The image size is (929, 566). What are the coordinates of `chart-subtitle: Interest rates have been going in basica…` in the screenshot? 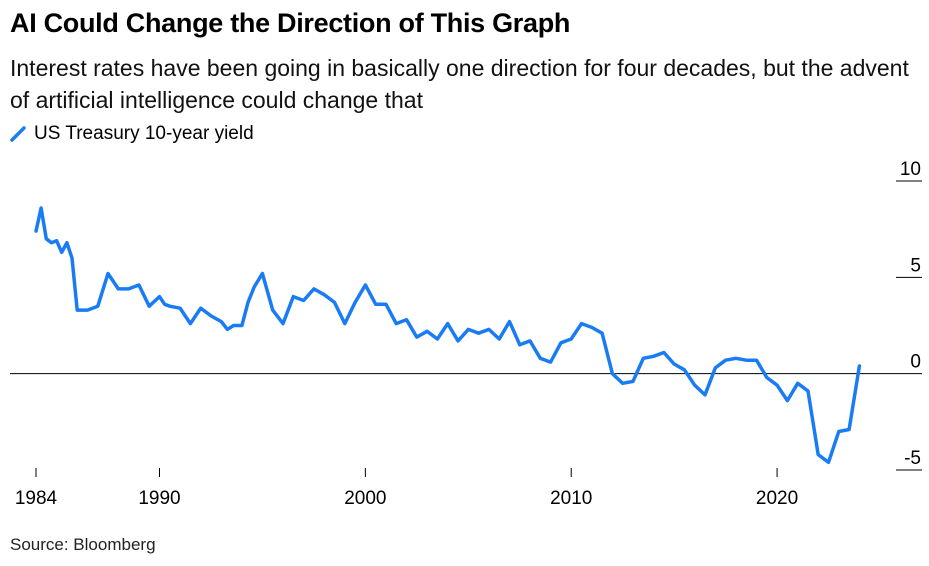 It's located at (459, 84).